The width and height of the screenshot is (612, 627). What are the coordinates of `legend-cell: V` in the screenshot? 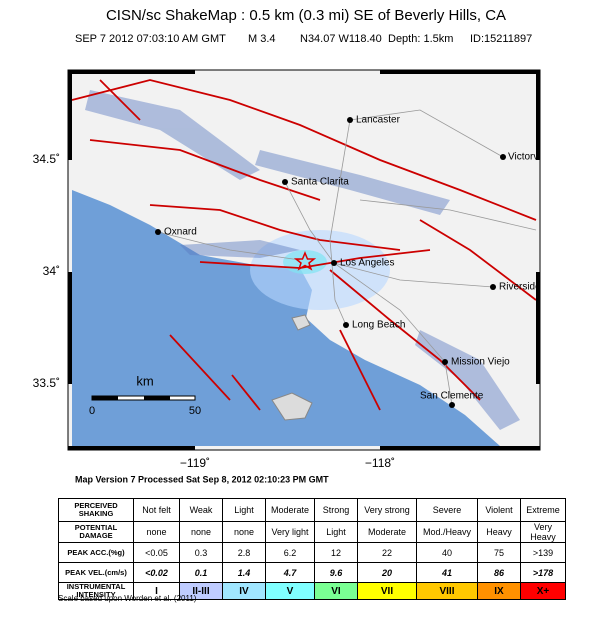 It's located at (290, 591).